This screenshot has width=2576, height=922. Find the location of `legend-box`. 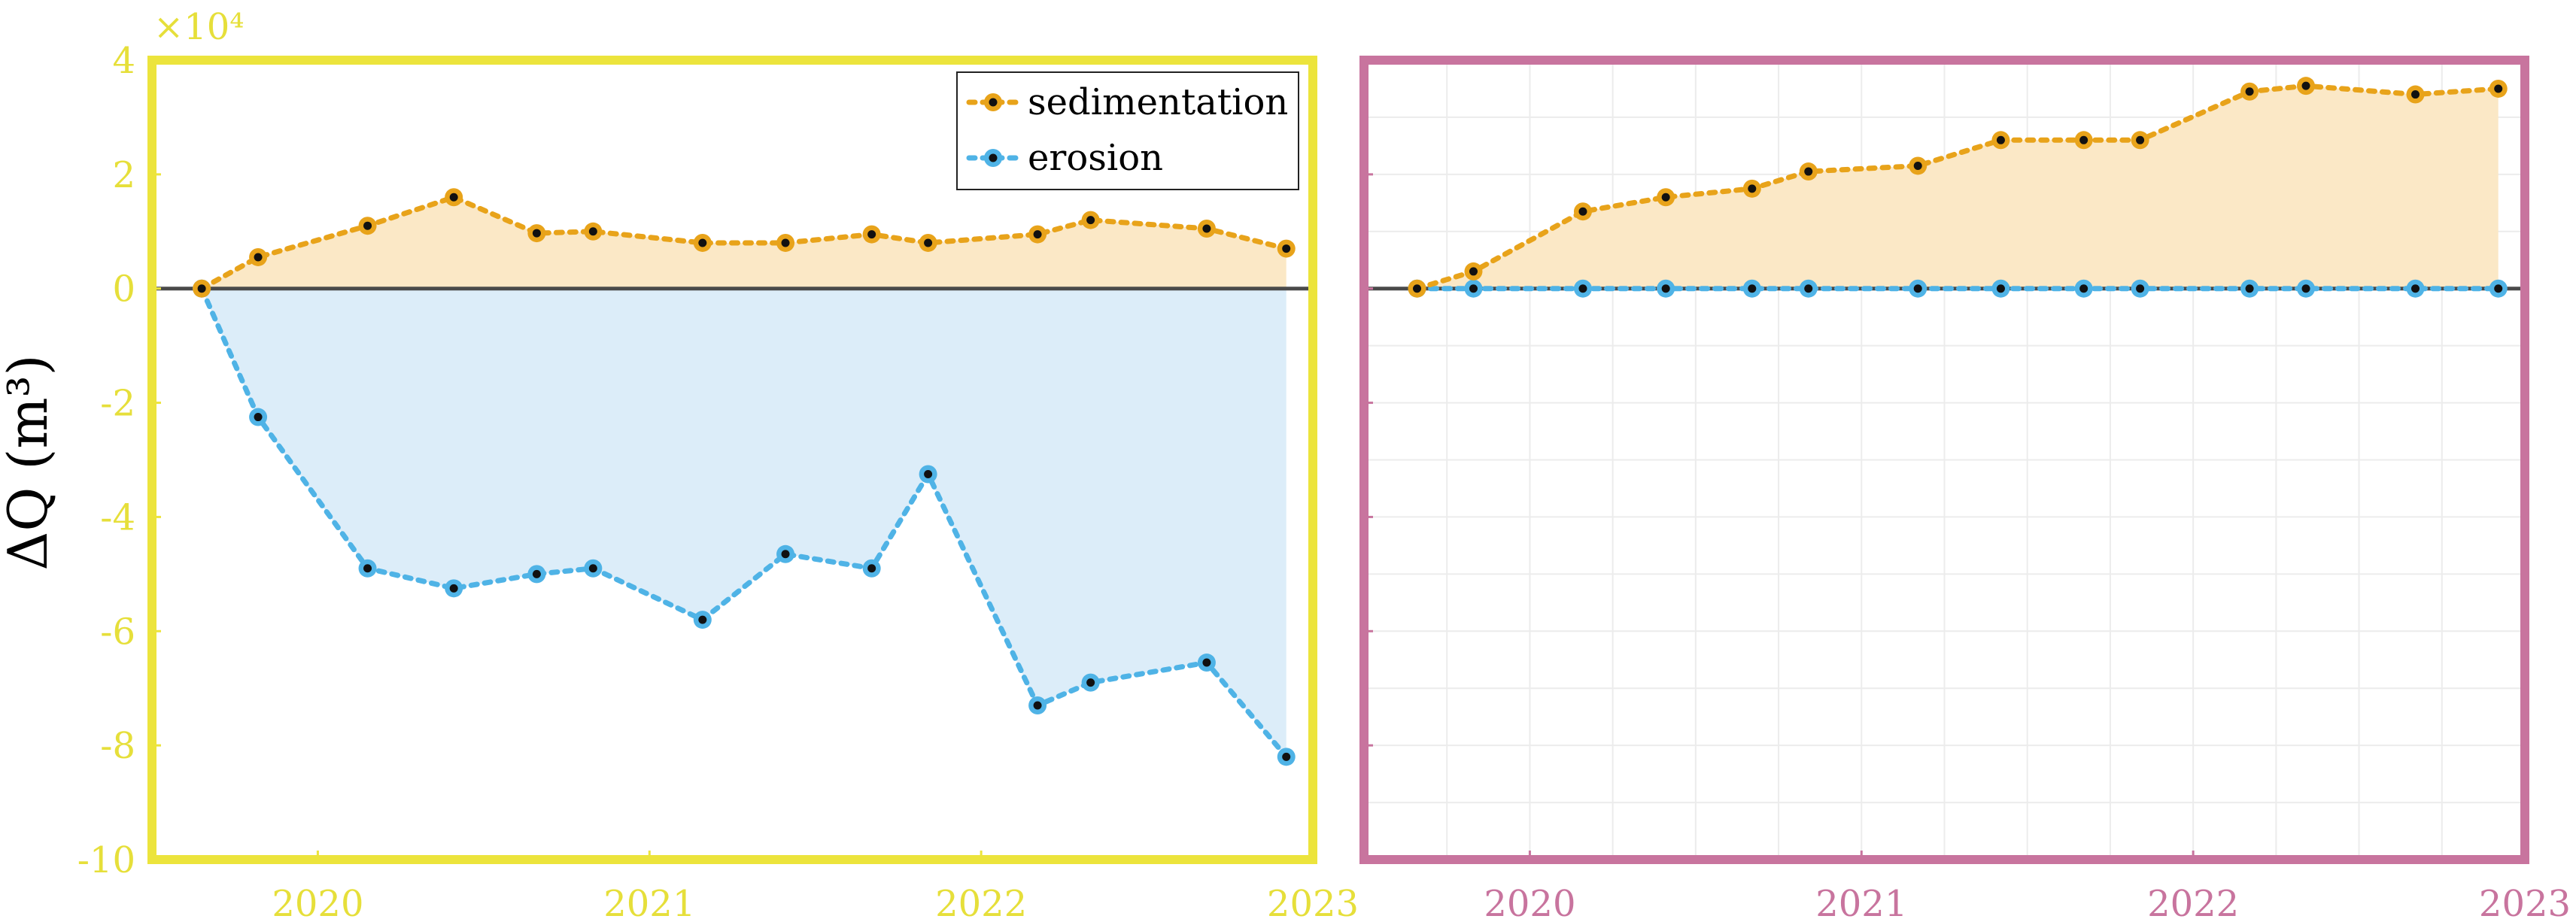

legend-box is located at coordinates (1128, 130).